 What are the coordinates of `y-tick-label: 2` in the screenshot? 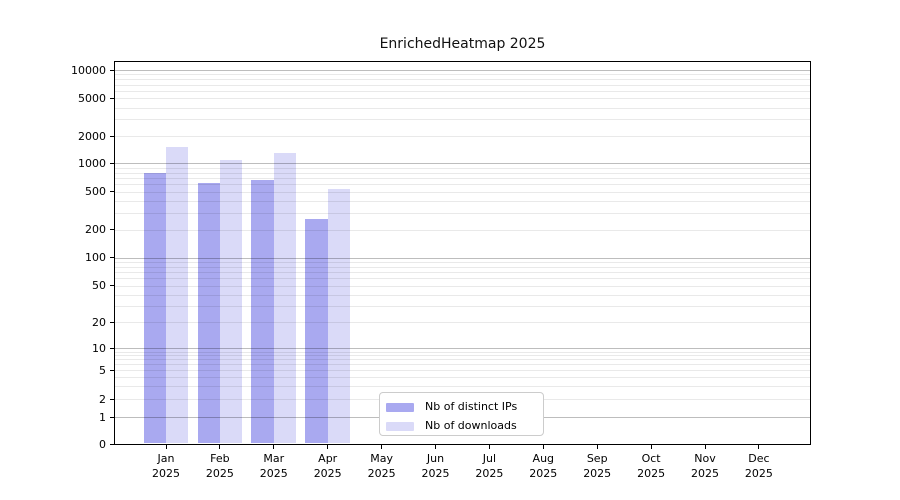 It's located at (102, 399).